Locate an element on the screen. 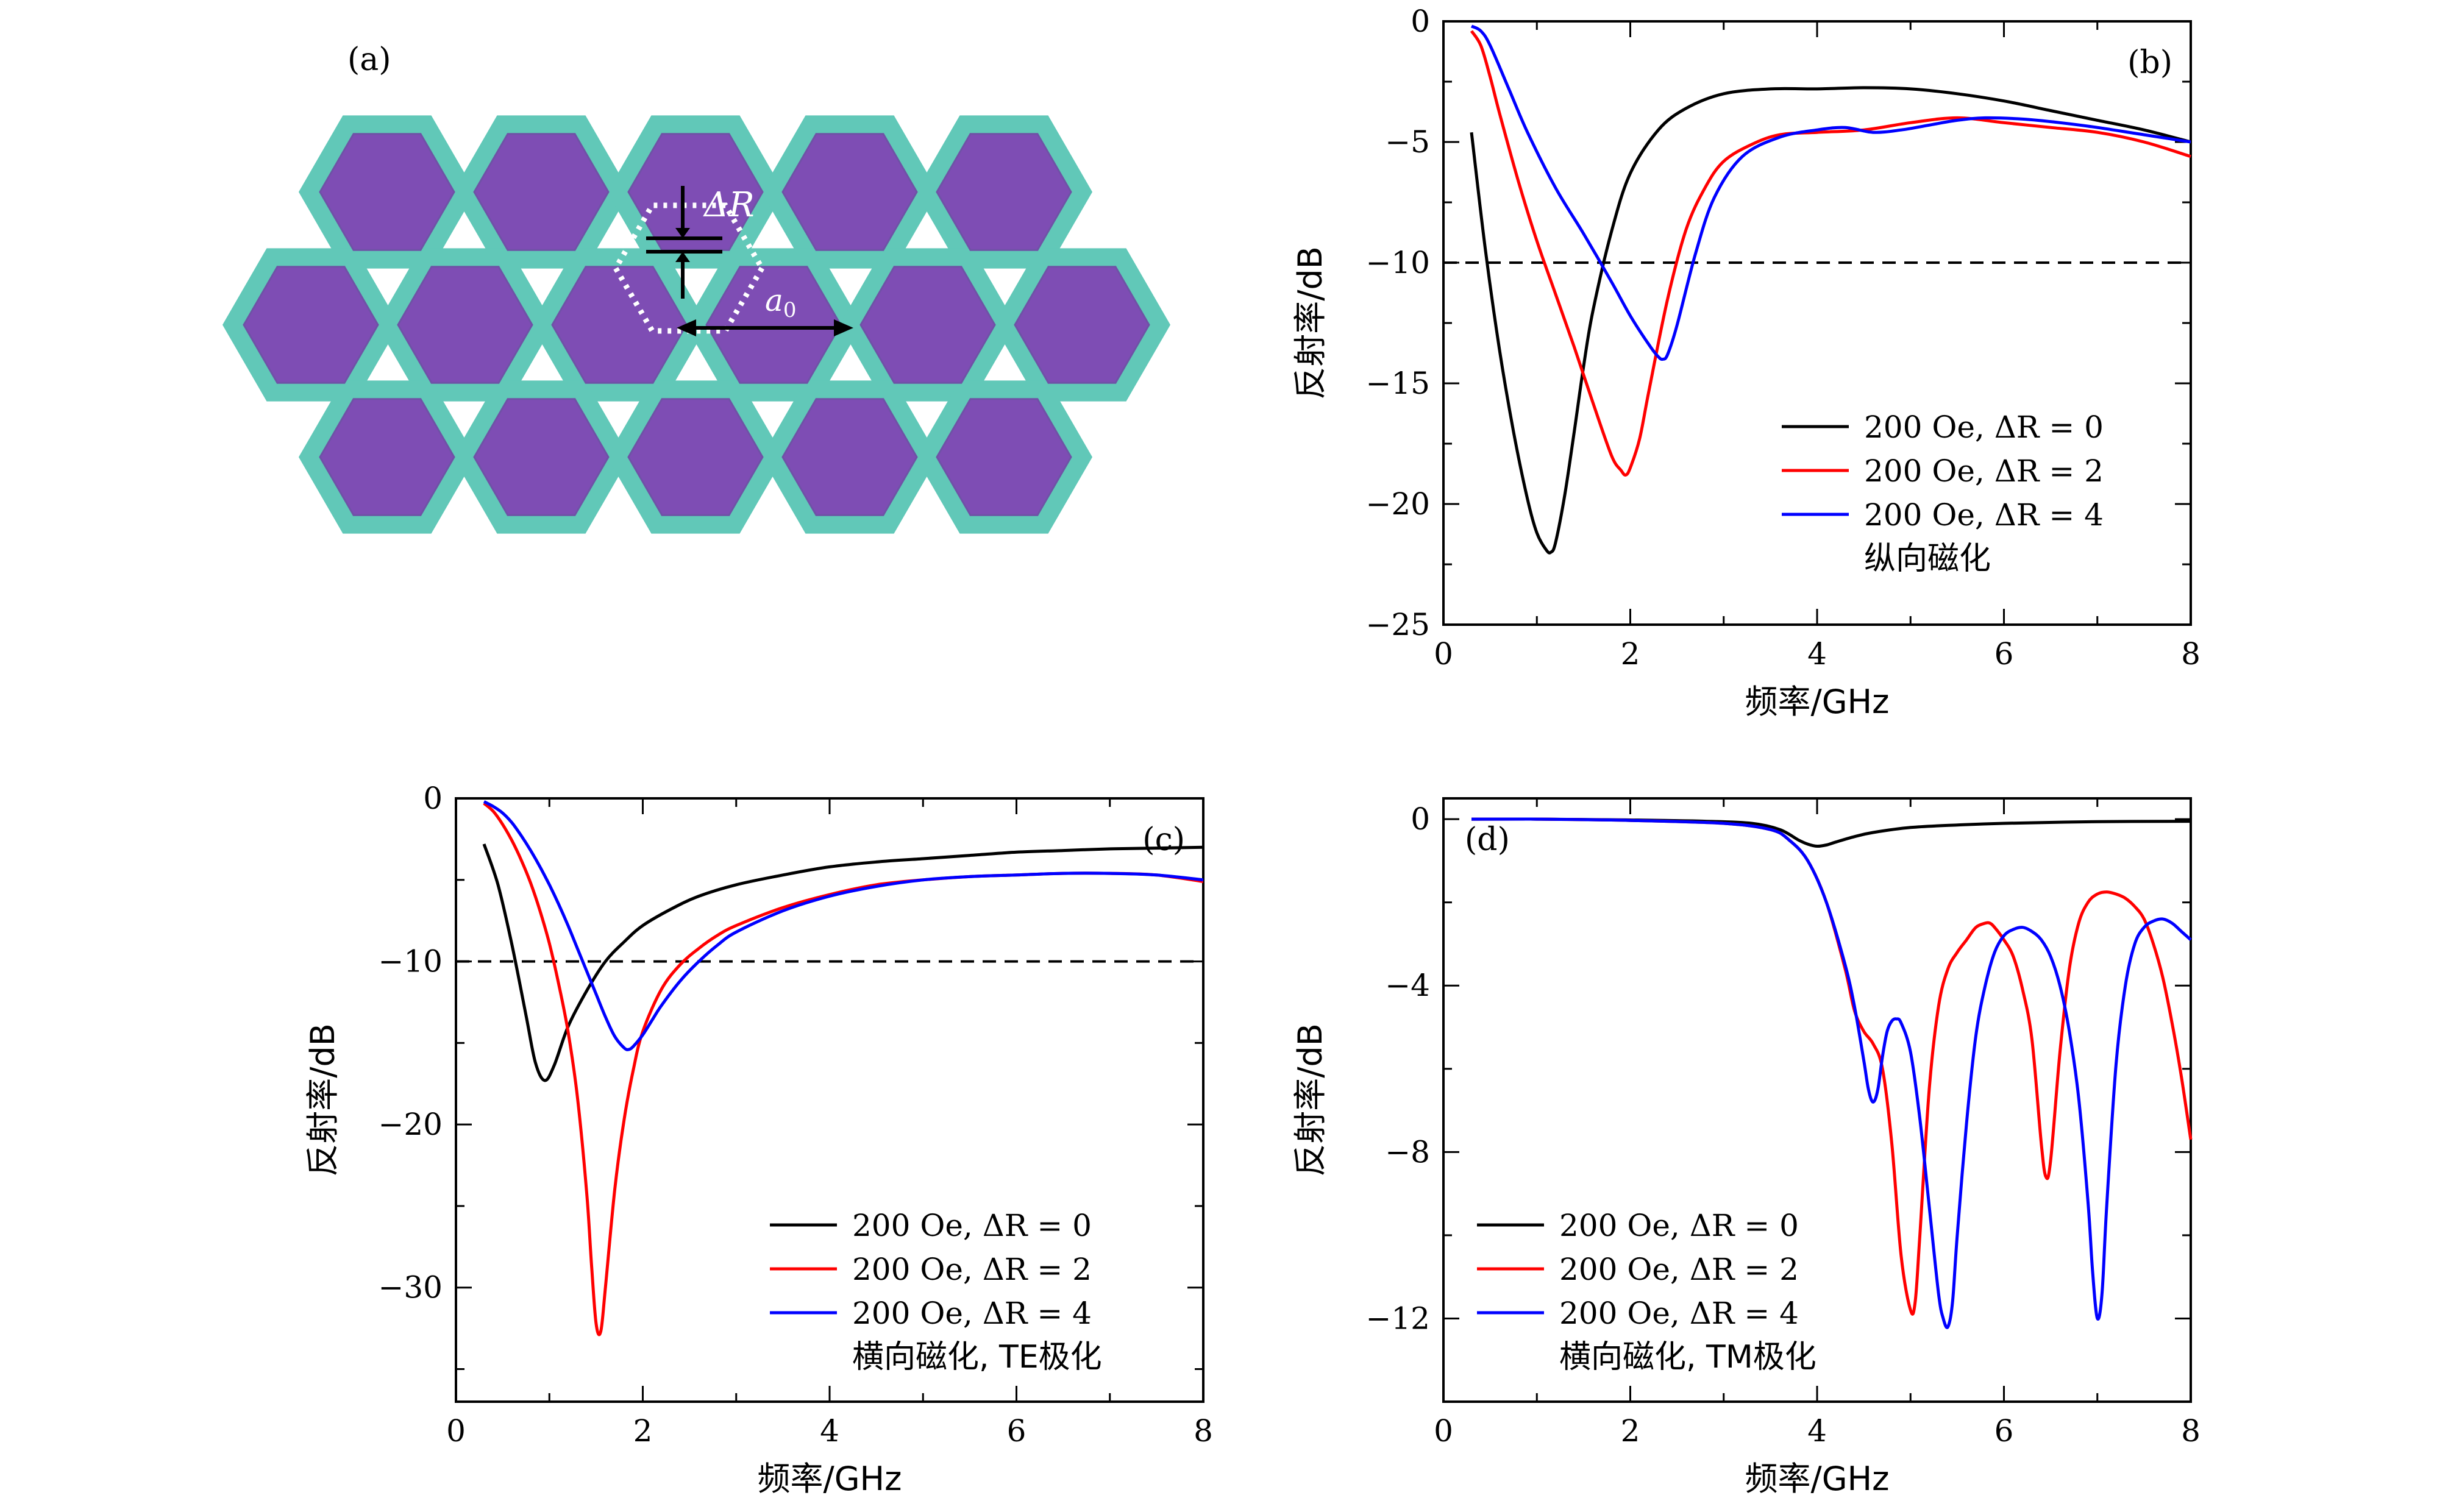 The width and height of the screenshot is (2448, 1512). a0-subscript: 0 is located at coordinates (790, 310).